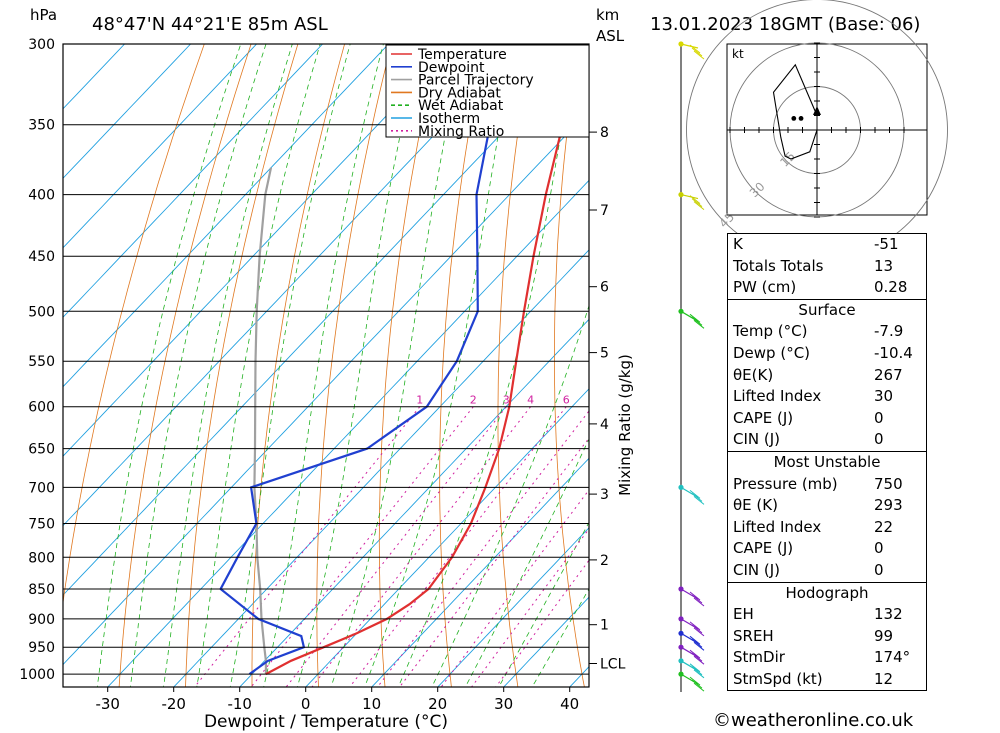 This screenshot has height=733, width=1000. What do you see at coordinates (879, 548) in the screenshot?
I see `most-unstable-value: 0` at bounding box center [879, 548].